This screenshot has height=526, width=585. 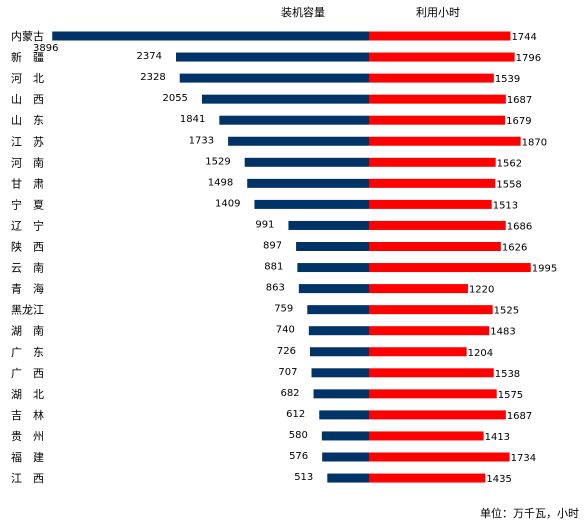 What do you see at coordinates (192, 119) in the screenshot?
I see `capacity-value-label: 1841` at bounding box center [192, 119].